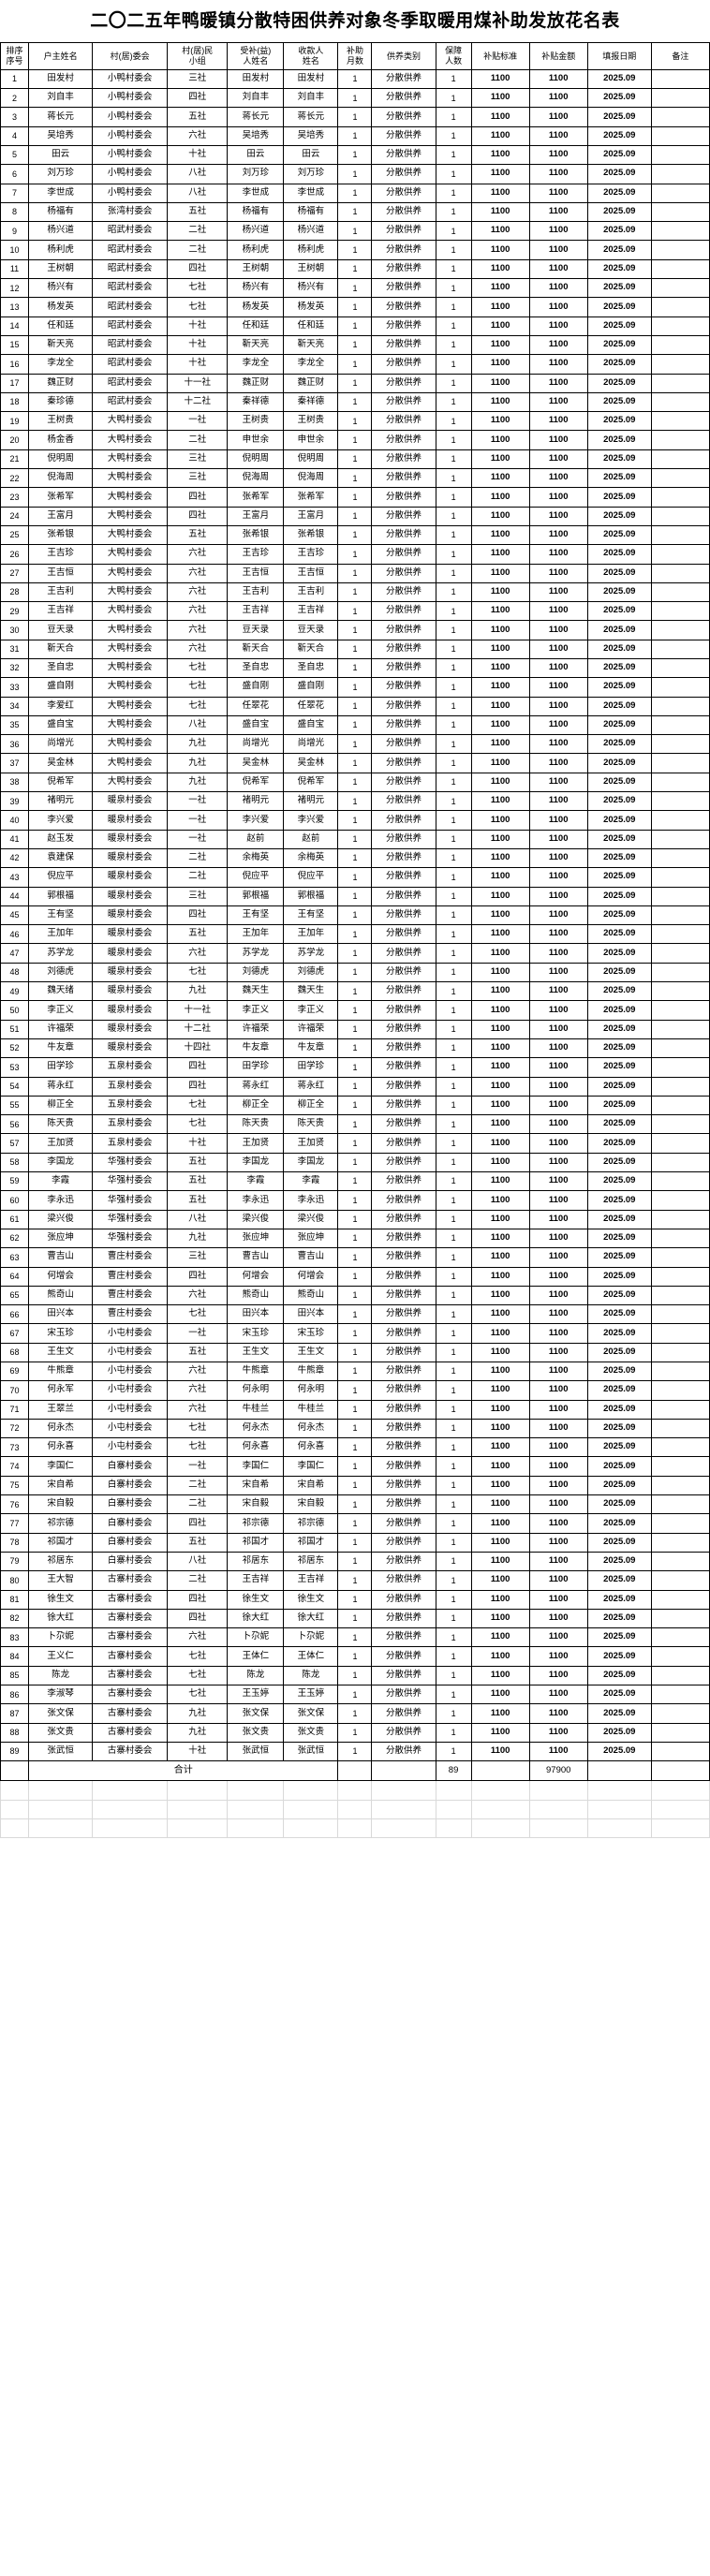 Image resolution: width=710 pixels, height=2576 pixels. Describe the element at coordinates (198, 1314) in the screenshot. I see `cell-group: 七社` at that location.